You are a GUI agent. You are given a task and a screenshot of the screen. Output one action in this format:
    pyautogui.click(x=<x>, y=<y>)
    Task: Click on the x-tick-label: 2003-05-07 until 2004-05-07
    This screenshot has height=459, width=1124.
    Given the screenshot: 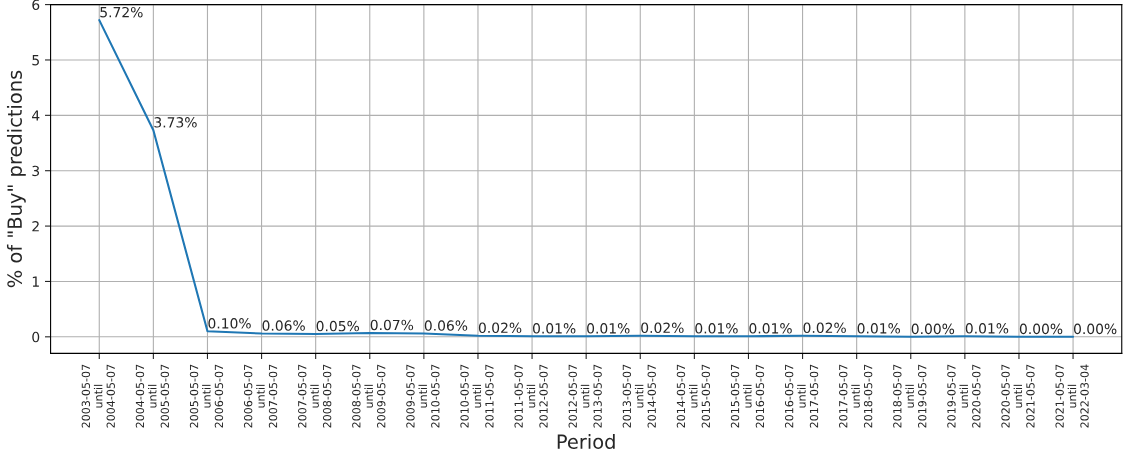 What is the action you would take?
    pyautogui.click(x=98, y=396)
    